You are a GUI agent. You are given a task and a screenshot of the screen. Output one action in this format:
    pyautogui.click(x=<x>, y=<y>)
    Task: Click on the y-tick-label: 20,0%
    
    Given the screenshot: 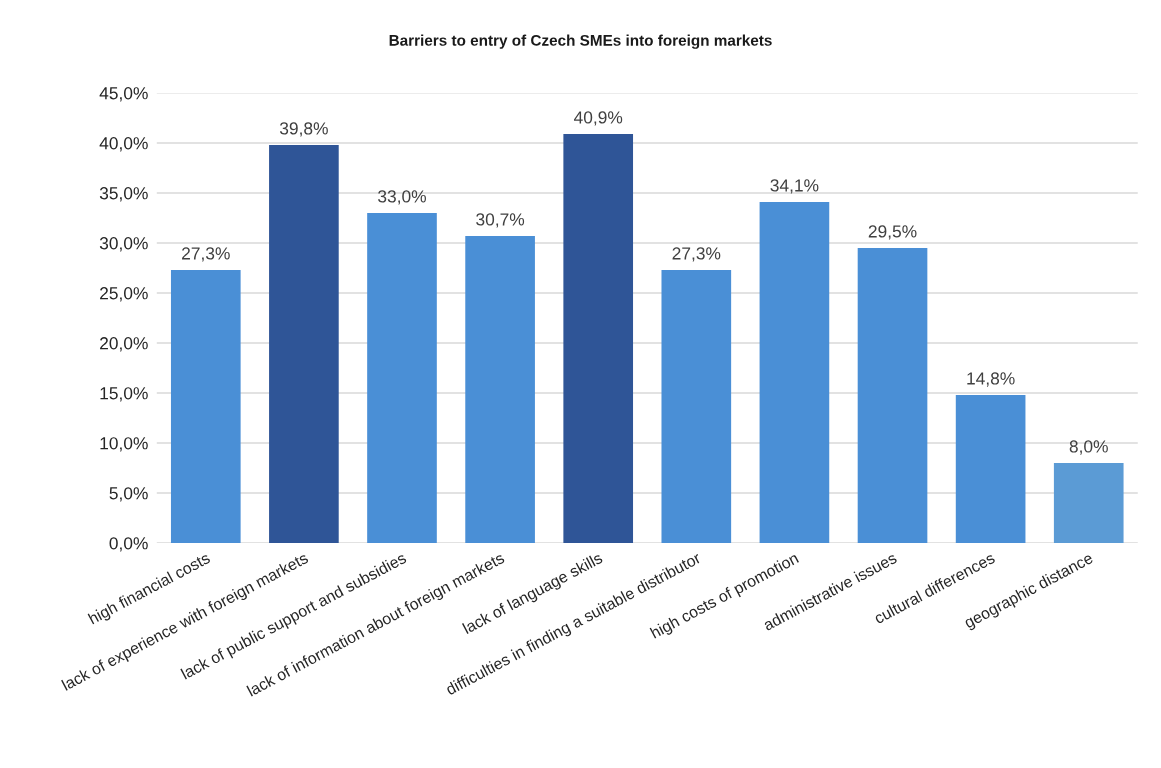 What is the action you would take?
    pyautogui.click(x=124, y=344)
    